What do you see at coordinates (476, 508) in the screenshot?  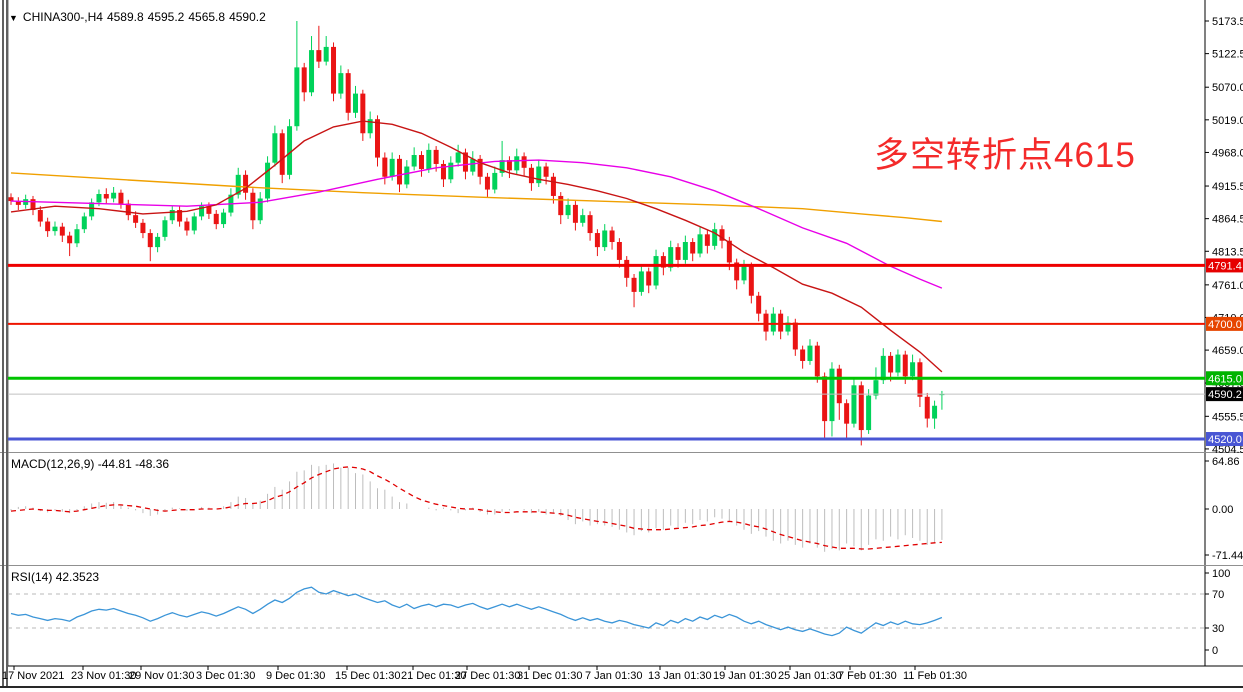 I see `macd-signal-line` at bounding box center [476, 508].